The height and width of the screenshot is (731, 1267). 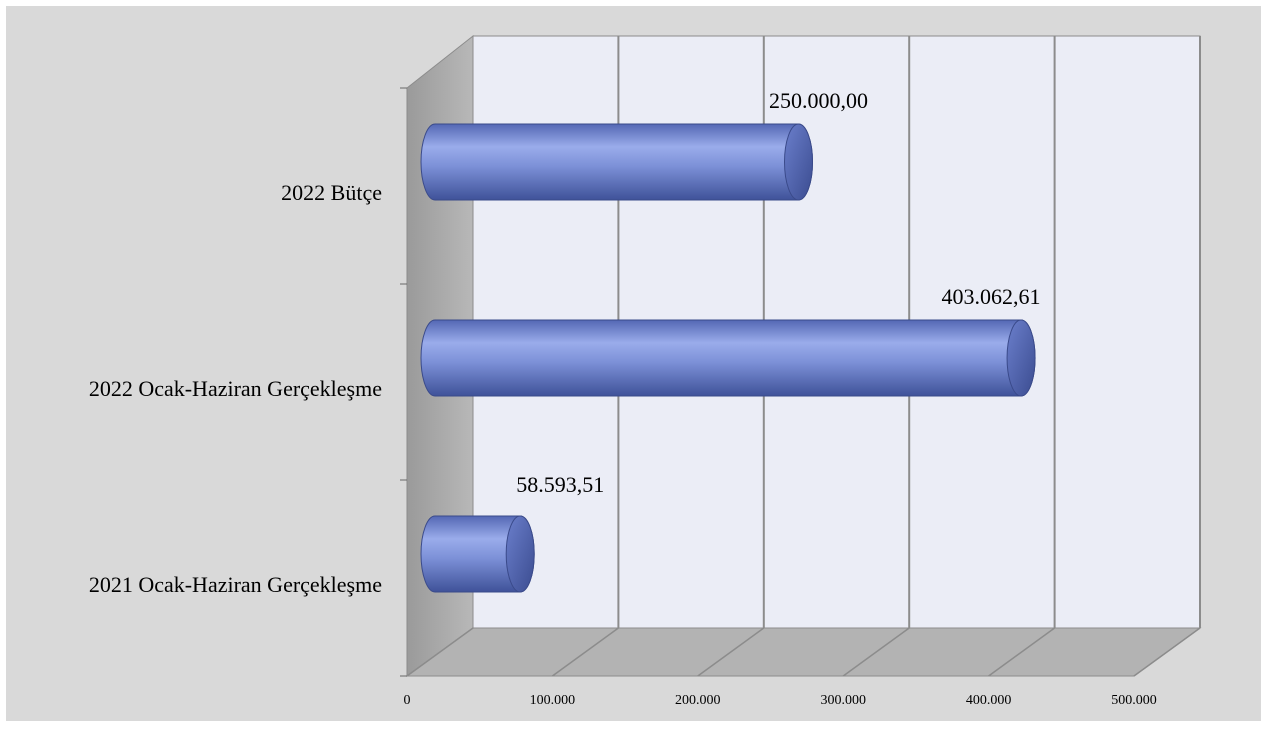 What do you see at coordinates (403, 382) in the screenshot?
I see `y-axis-ticks` at bounding box center [403, 382].